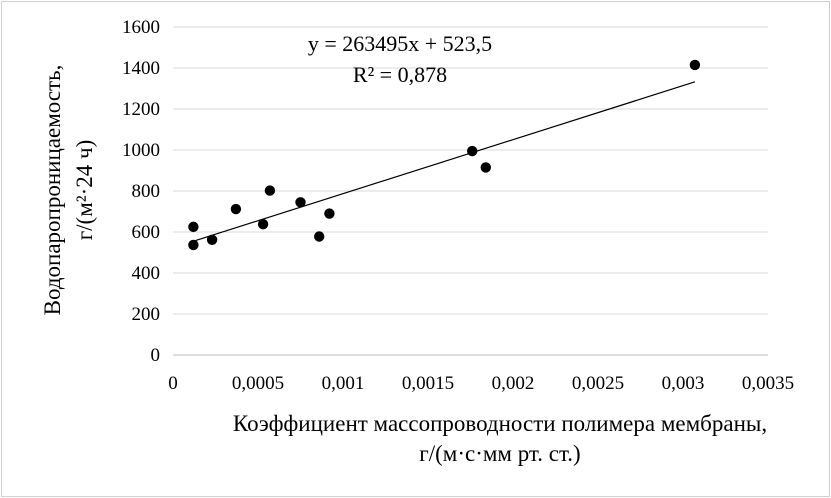 This screenshot has height=498, width=831. Describe the element at coordinates (173, 383) in the screenshot. I see `x-tick-label: 0` at that location.